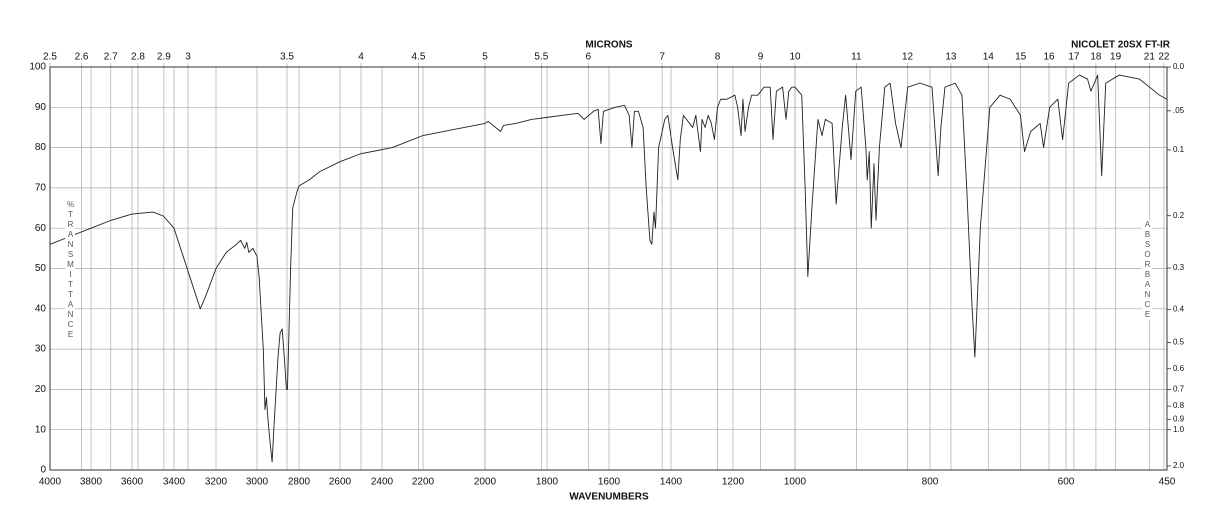 This screenshot has height=528, width=1218. Describe the element at coordinates (908, 57) in the screenshot. I see `x2-tick-label: 12` at that location.